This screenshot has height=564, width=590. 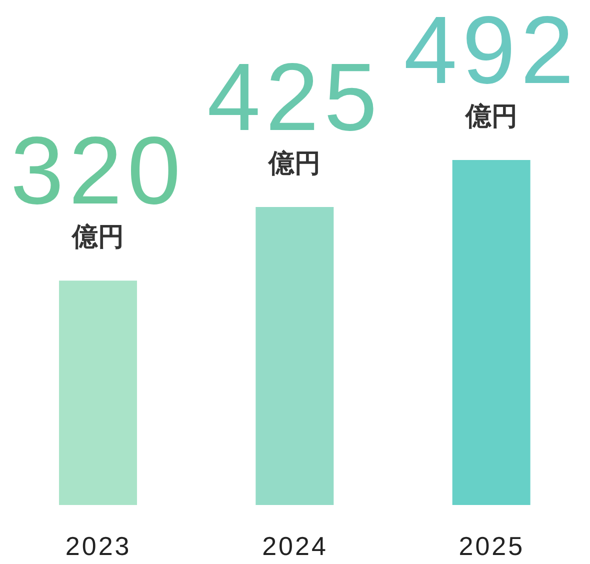 What do you see at coordinates (491, 546) in the screenshot?
I see `x-tick-label: 2025` at bounding box center [491, 546].